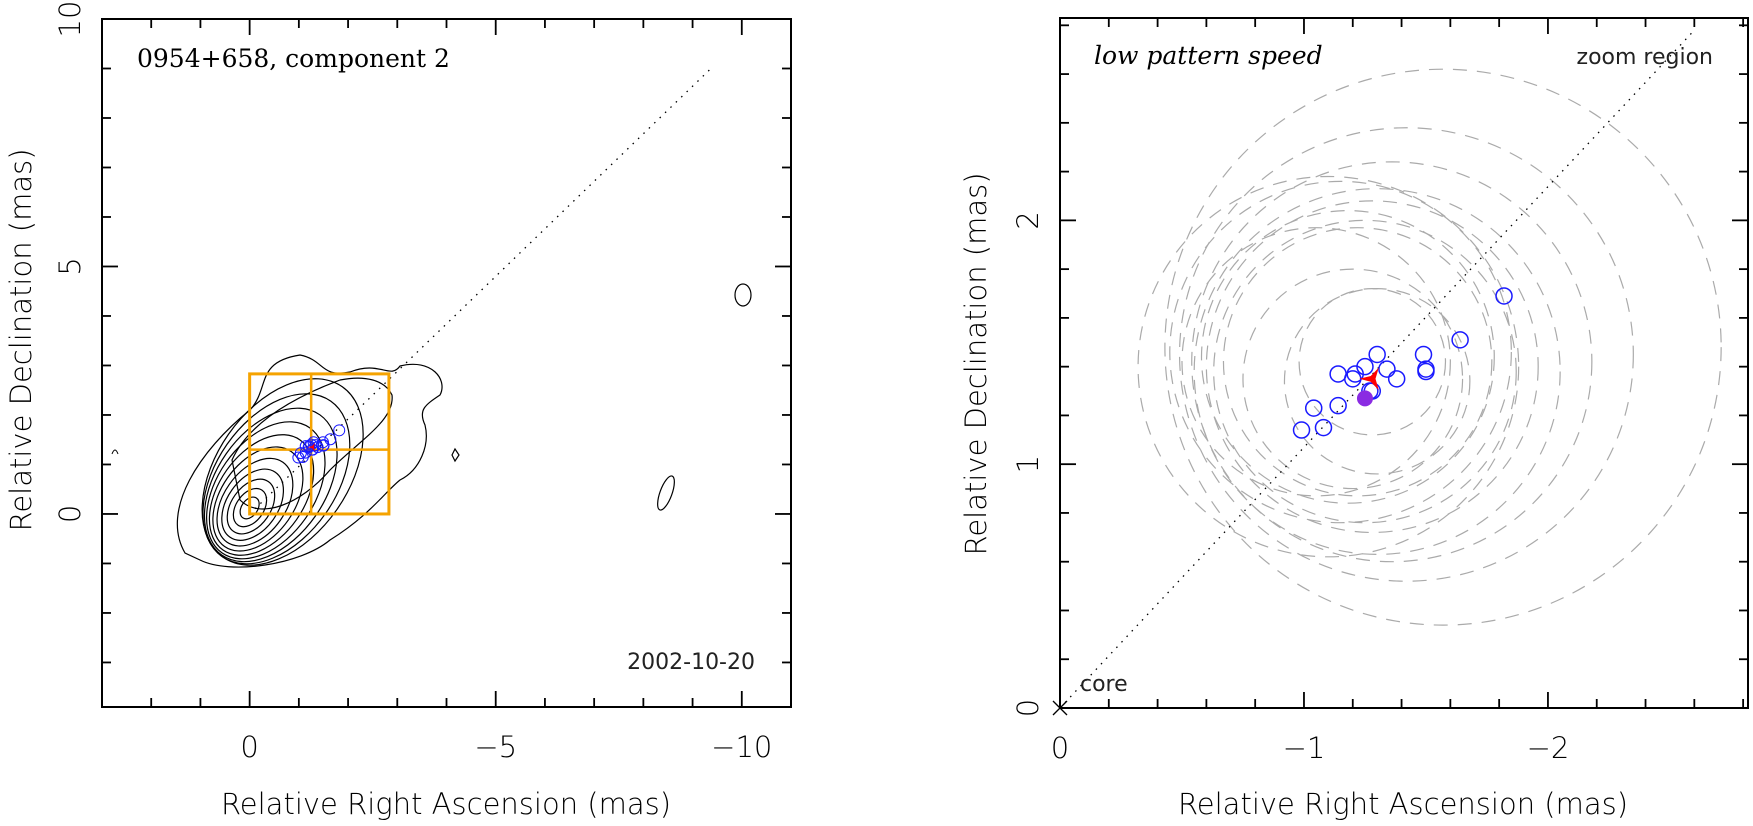 Image resolution: width=1753 pixels, height=826 pixels. I want to click on jet-axis-line, so click(480, 292).